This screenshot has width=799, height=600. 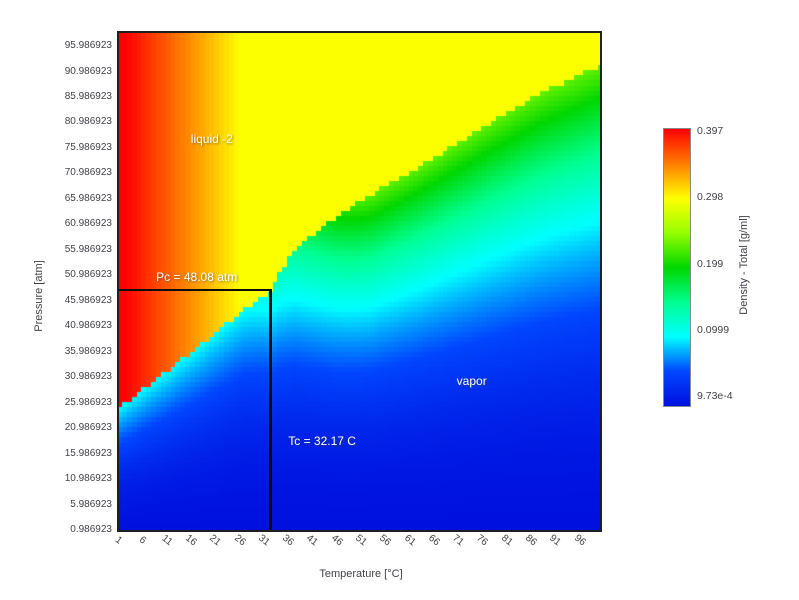 What do you see at coordinates (710, 197) in the screenshot?
I see `colorbar-tick-label: 0.298` at bounding box center [710, 197].